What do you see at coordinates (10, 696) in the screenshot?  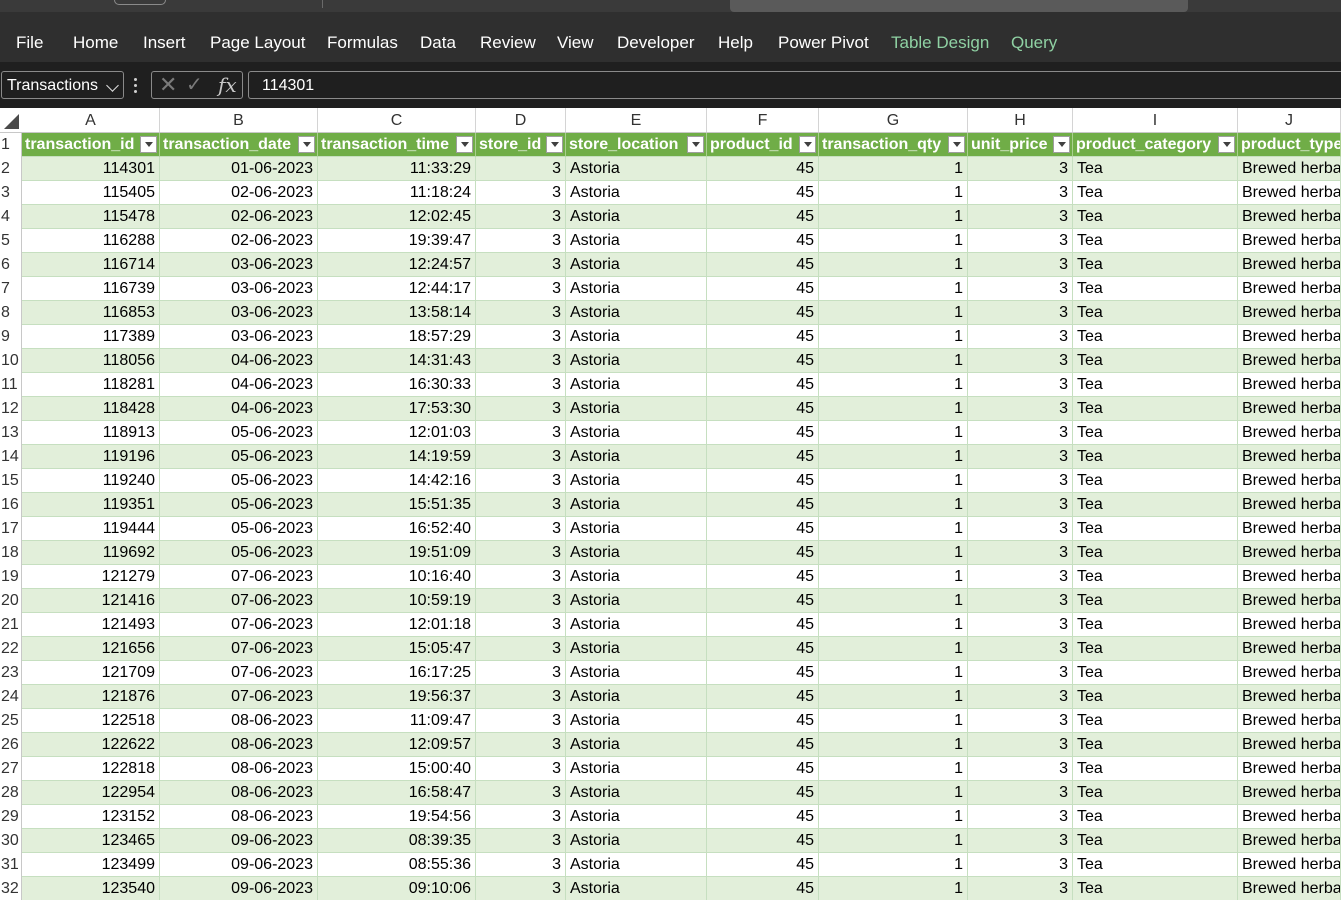 I see `row-header: 24` at bounding box center [10, 696].